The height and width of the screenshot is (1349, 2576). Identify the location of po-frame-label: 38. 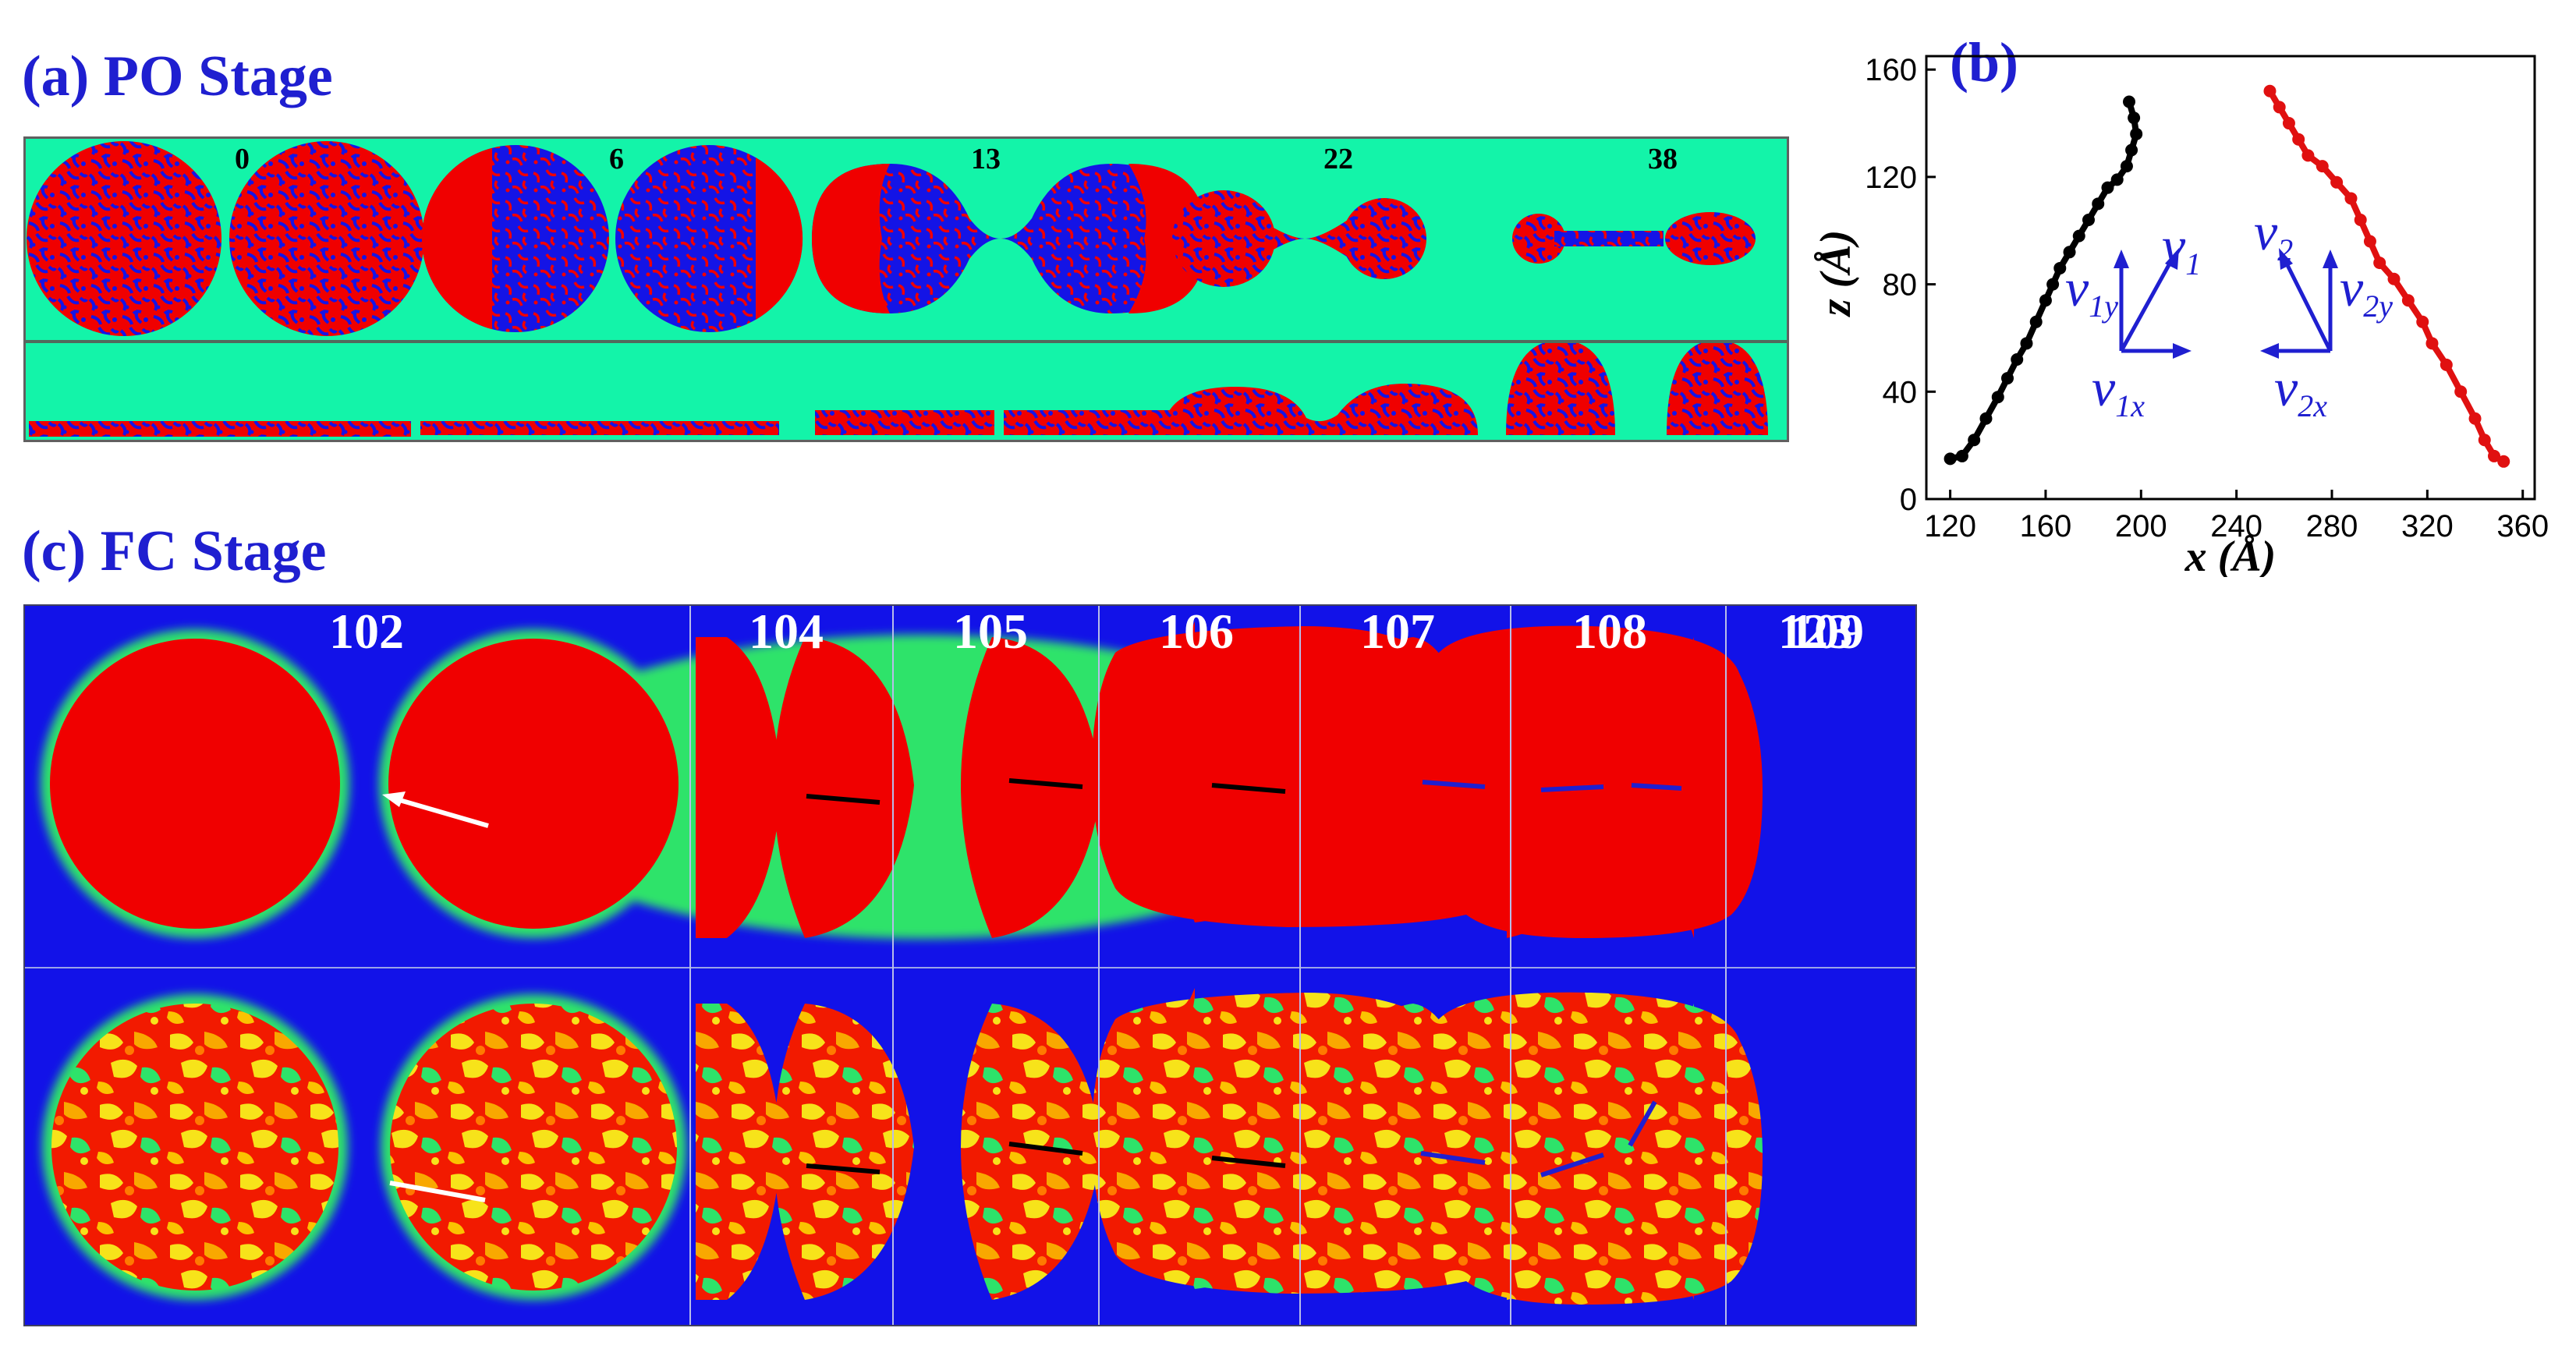
(1663, 159).